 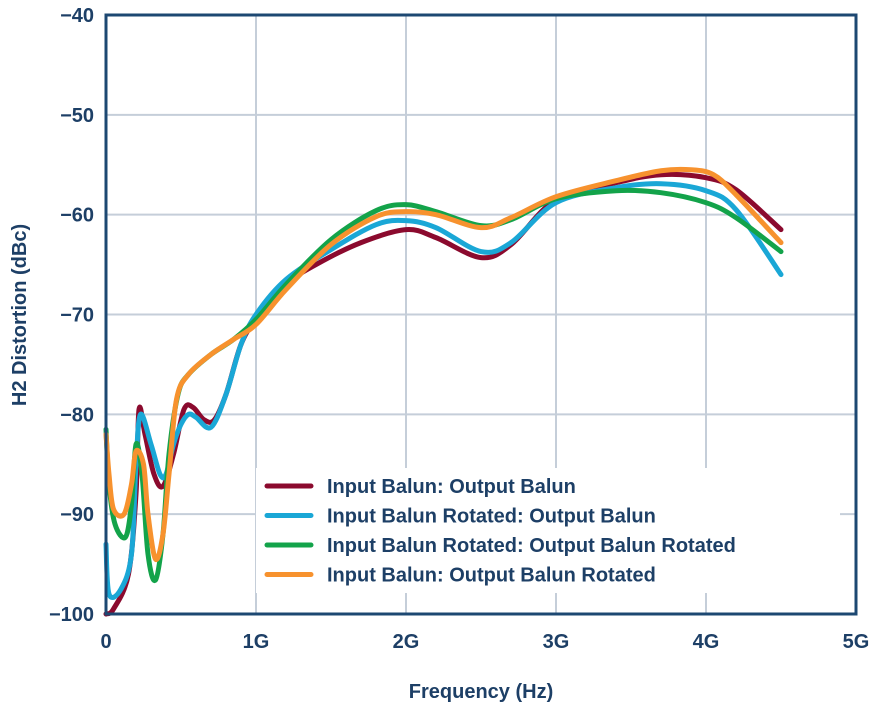 I want to click on legend-label: Input Balun Rotated: Output Balun, so click(x=491, y=517).